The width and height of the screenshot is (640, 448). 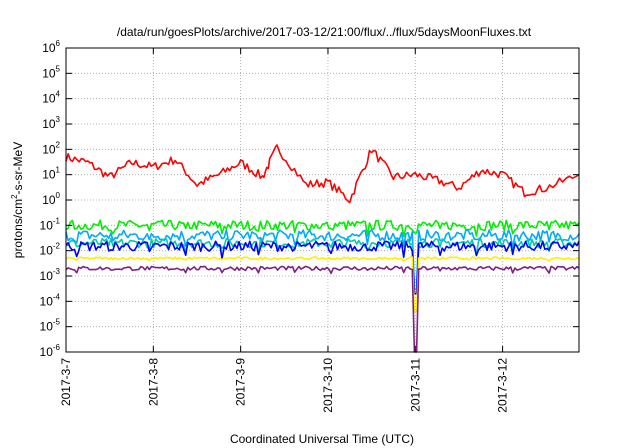 What do you see at coordinates (51, 148) in the screenshot?
I see `y-tick-label: 10²` at bounding box center [51, 148].